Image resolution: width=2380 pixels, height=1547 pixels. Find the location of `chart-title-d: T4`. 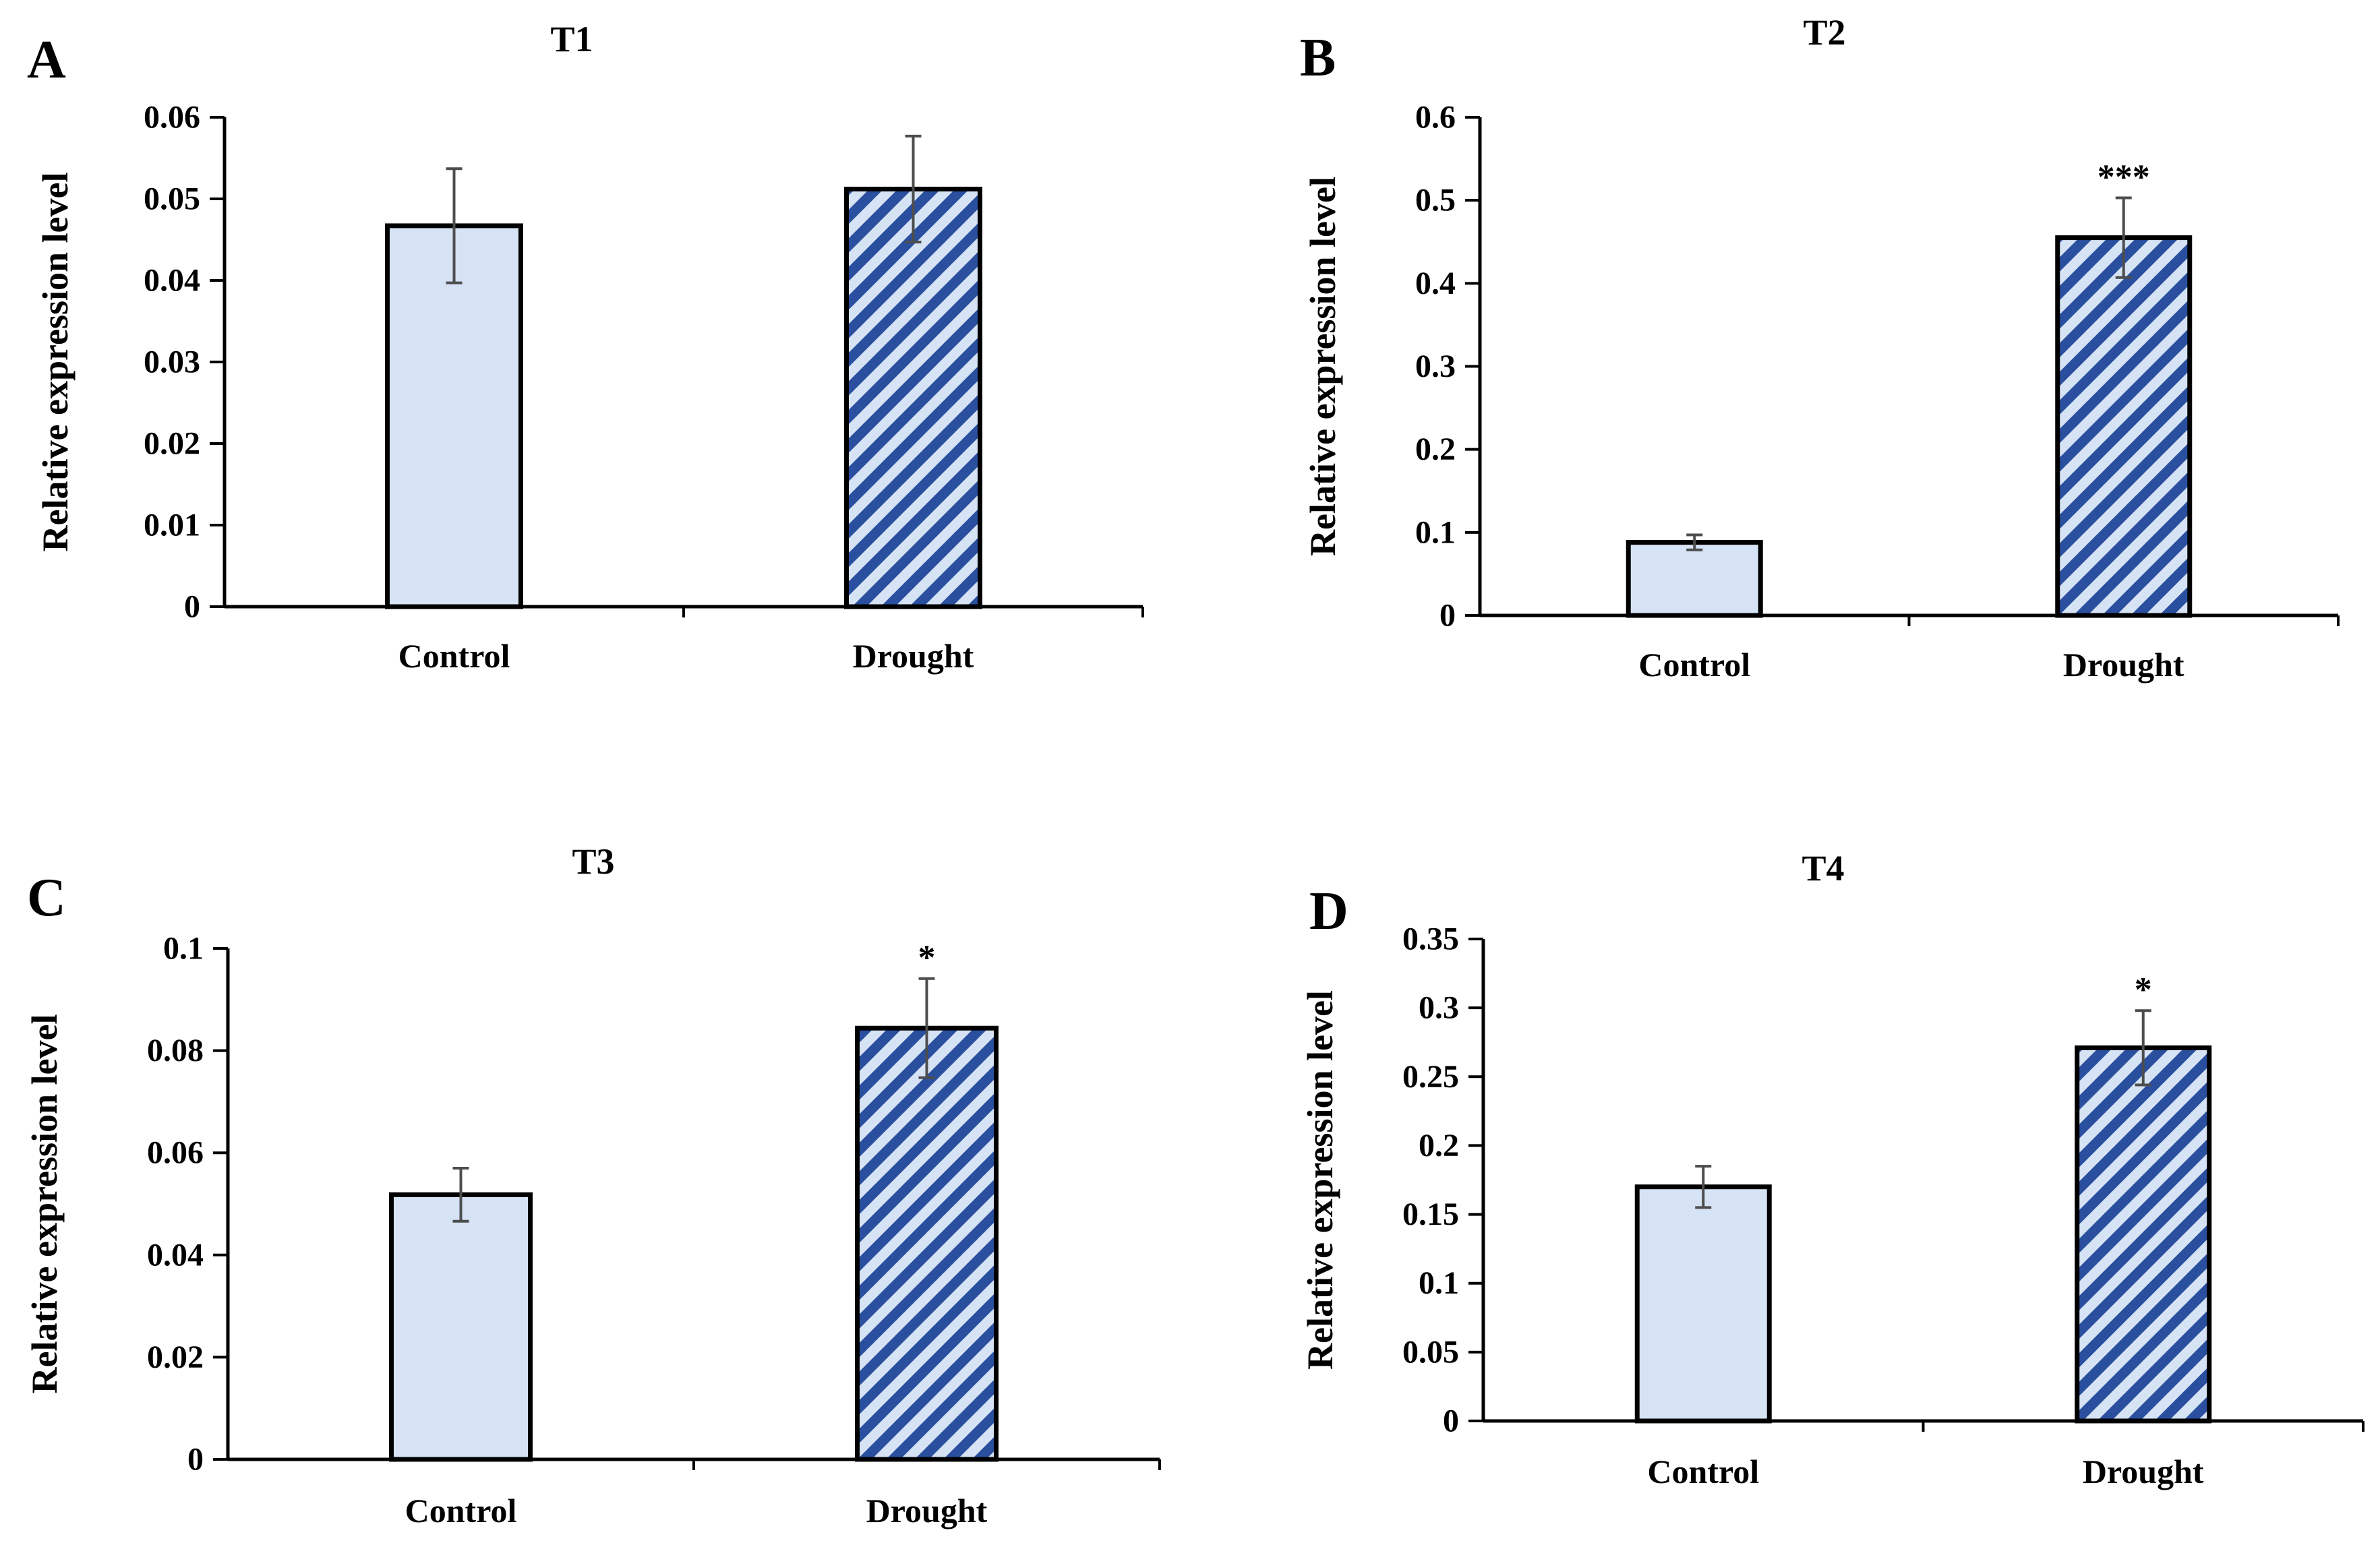

chart-title-d: T4 is located at coordinates (1823, 868).